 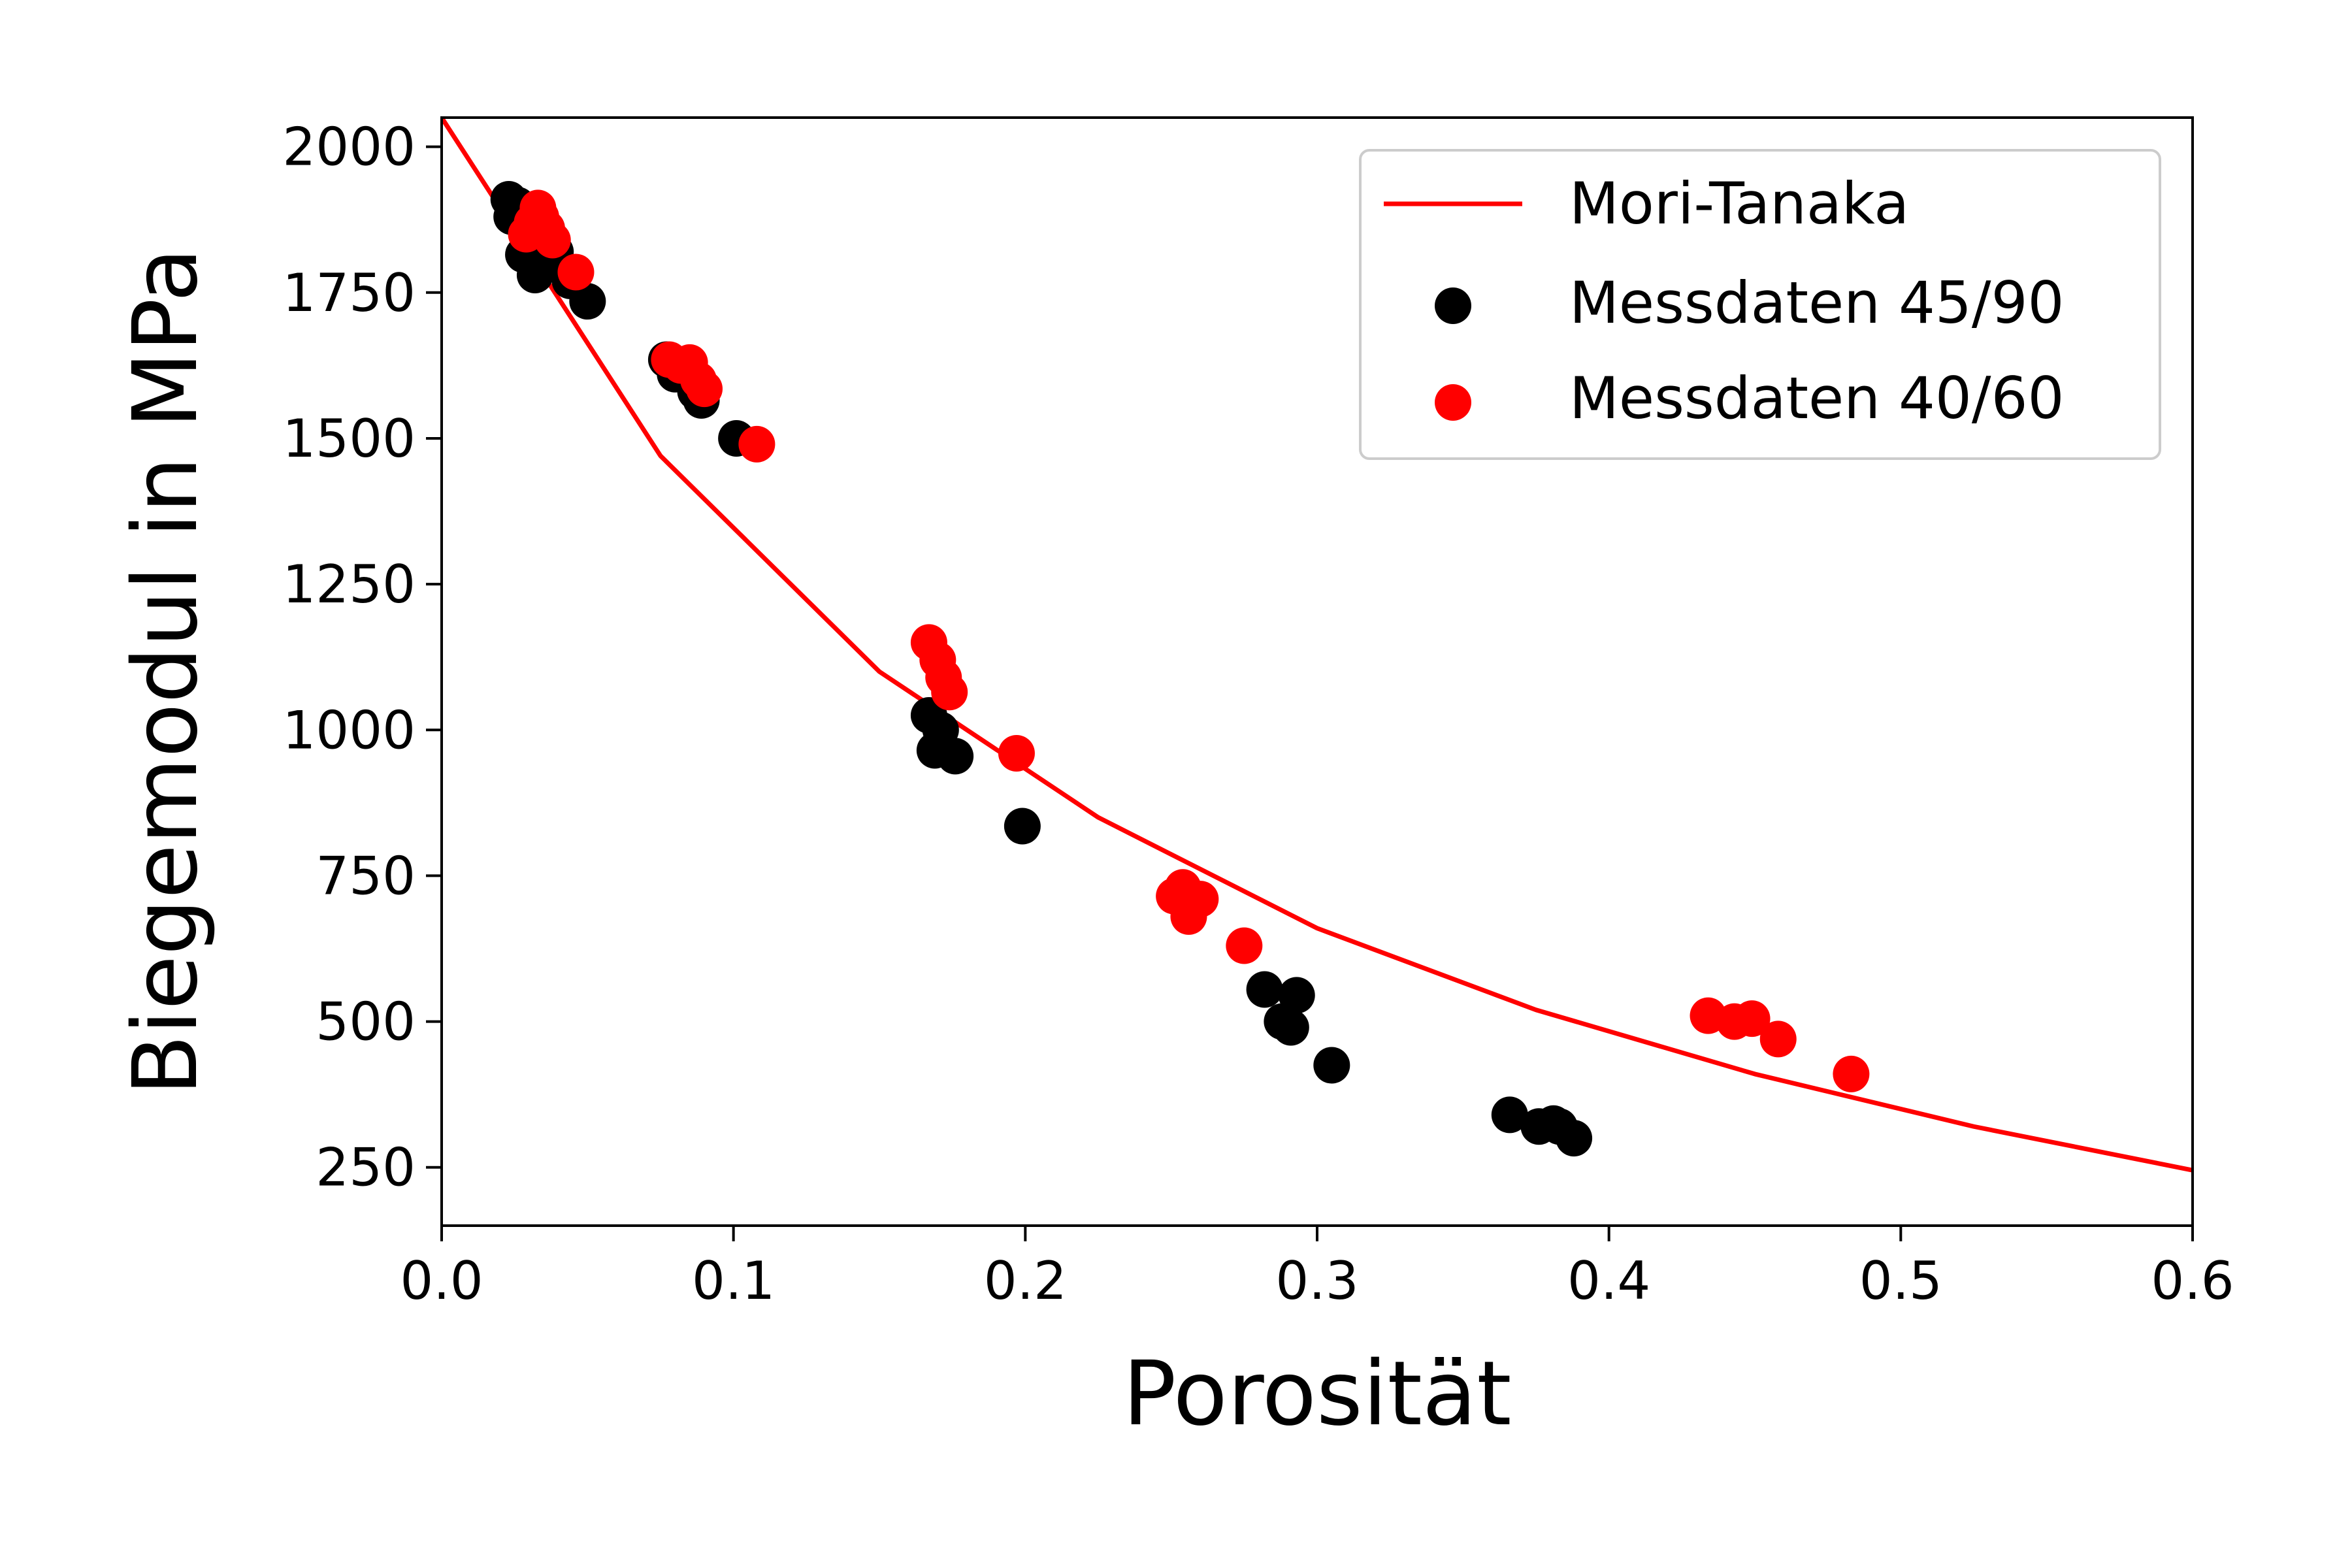 I want to click on x-tick-label: 0.1, so click(x=733, y=1280).